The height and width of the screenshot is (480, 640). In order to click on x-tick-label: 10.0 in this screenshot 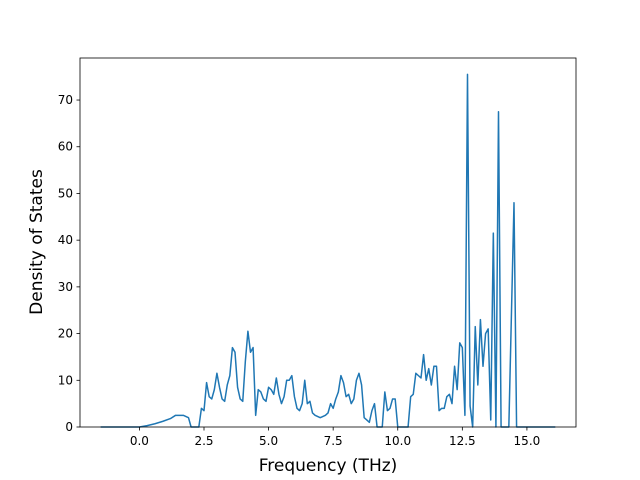, I will do `click(397, 441)`.